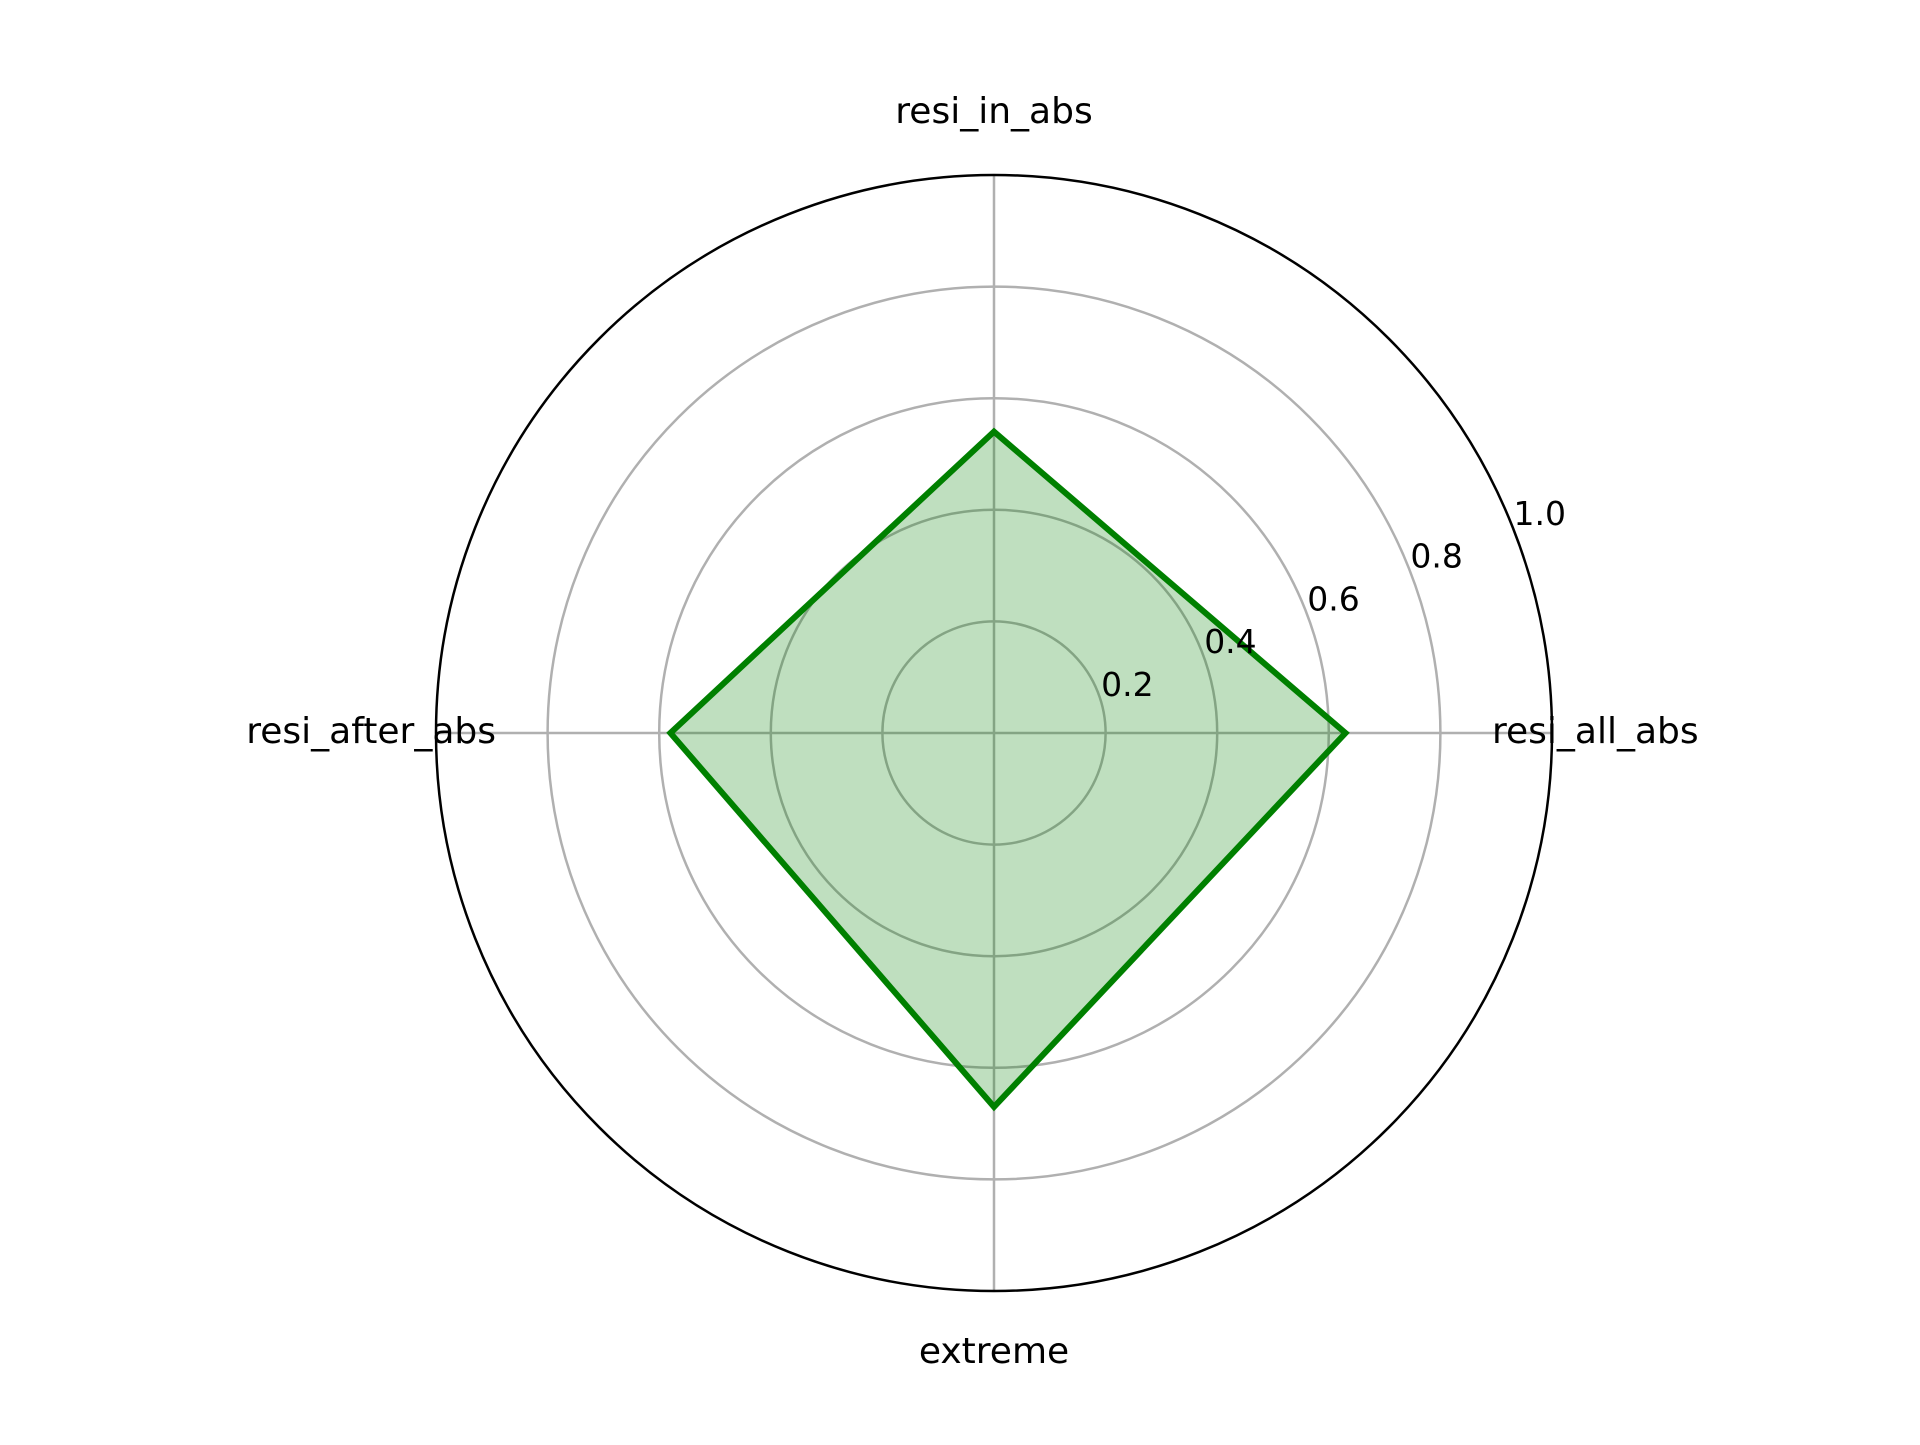 The image size is (1920, 1445). What do you see at coordinates (1436, 556) in the screenshot?
I see `r-tick-label: 0.8` at bounding box center [1436, 556].